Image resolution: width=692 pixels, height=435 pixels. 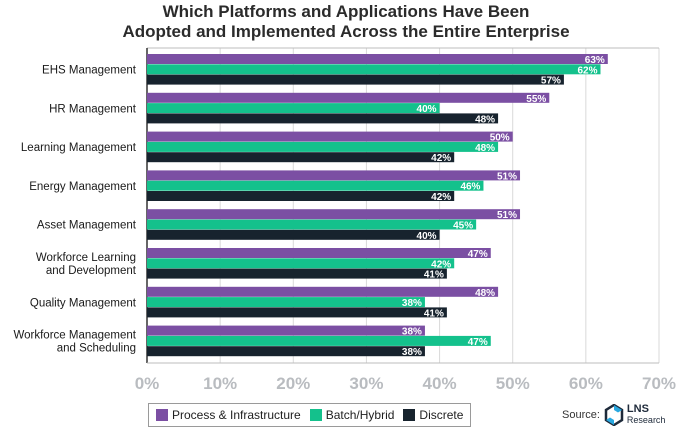 What do you see at coordinates (89, 70) in the screenshot?
I see `category-label: EHS Management` at bounding box center [89, 70].